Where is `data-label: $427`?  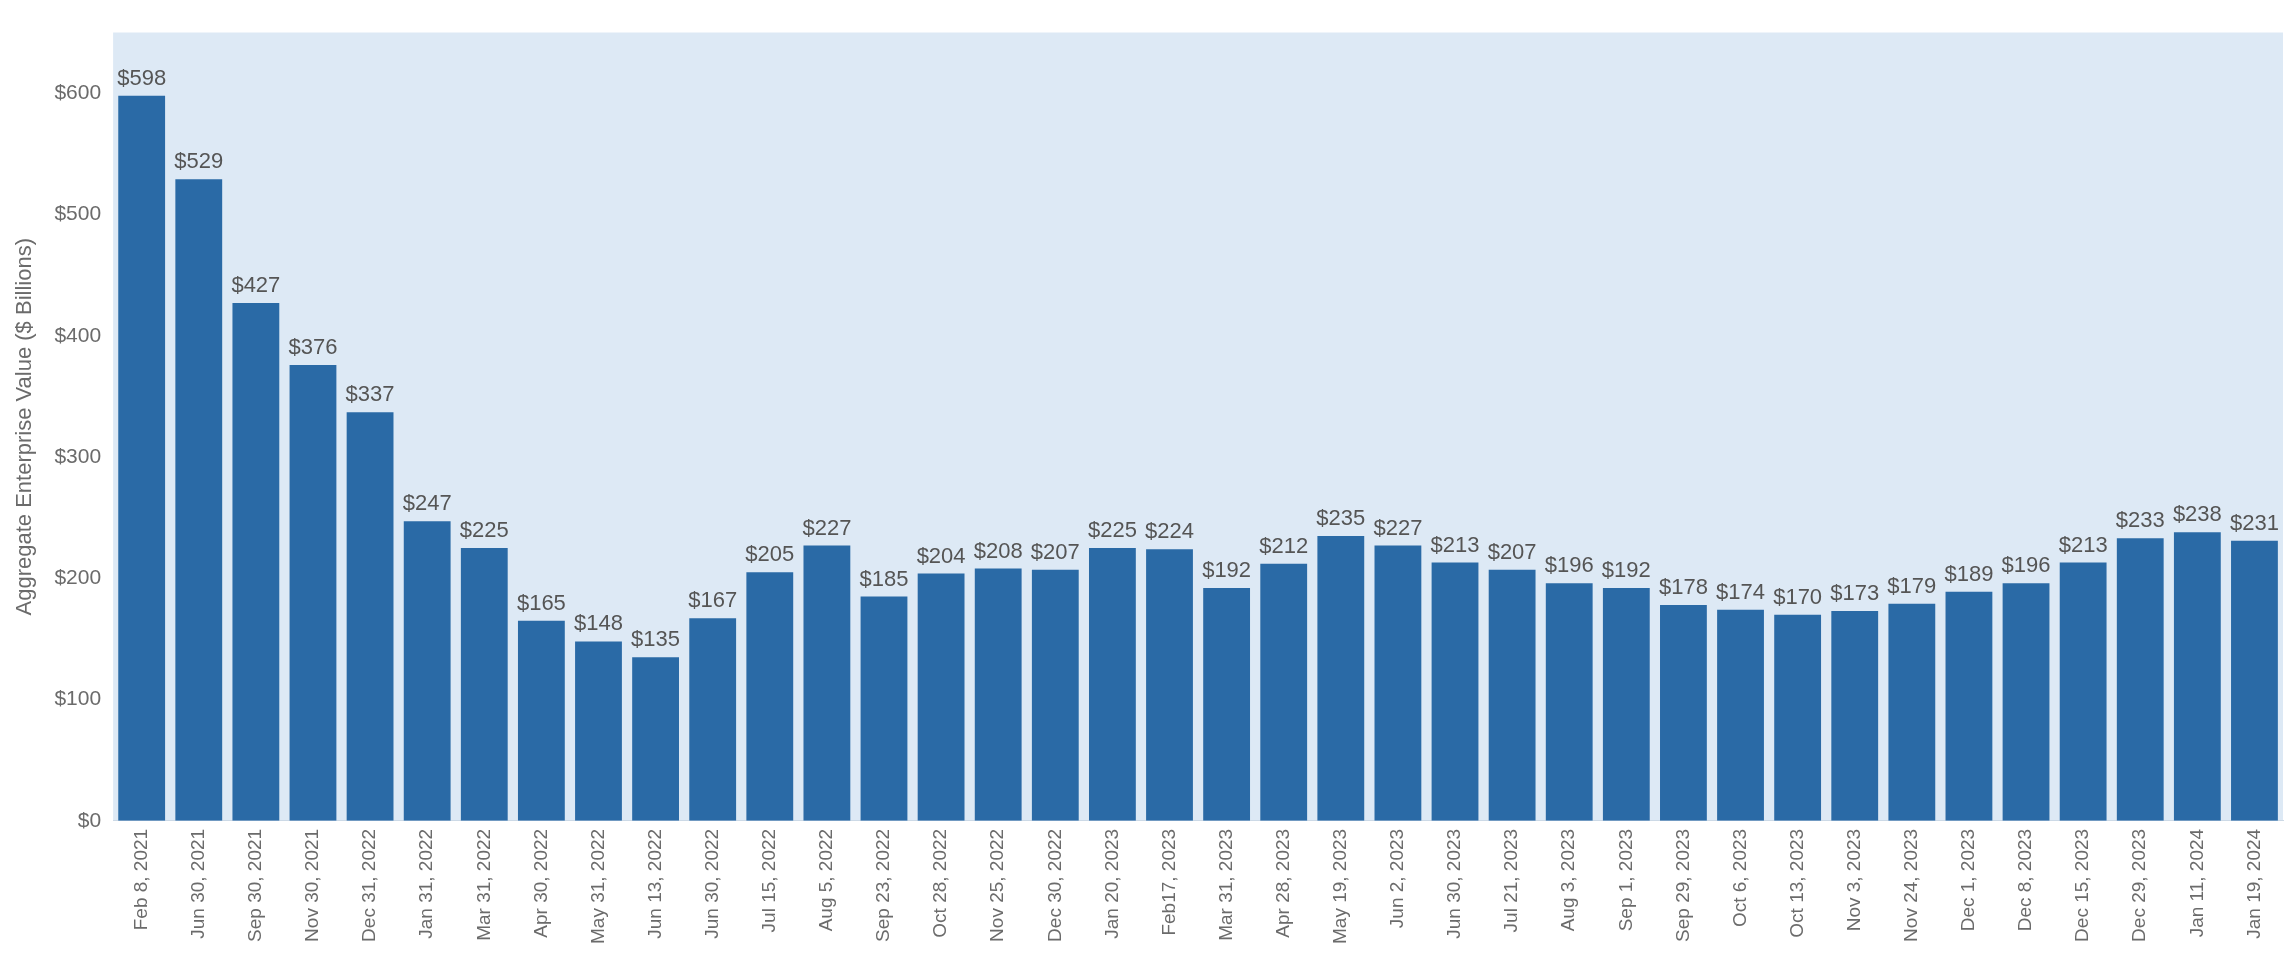
data-label: $427 is located at coordinates (256, 285).